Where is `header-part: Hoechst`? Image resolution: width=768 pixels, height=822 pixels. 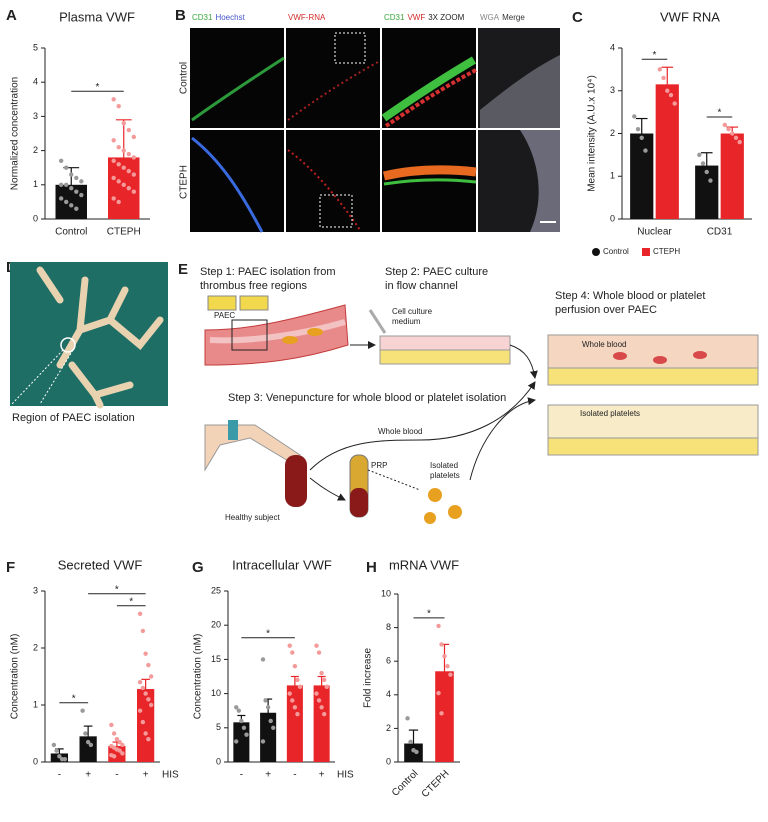 header-part: Hoechst is located at coordinates (230, 17).